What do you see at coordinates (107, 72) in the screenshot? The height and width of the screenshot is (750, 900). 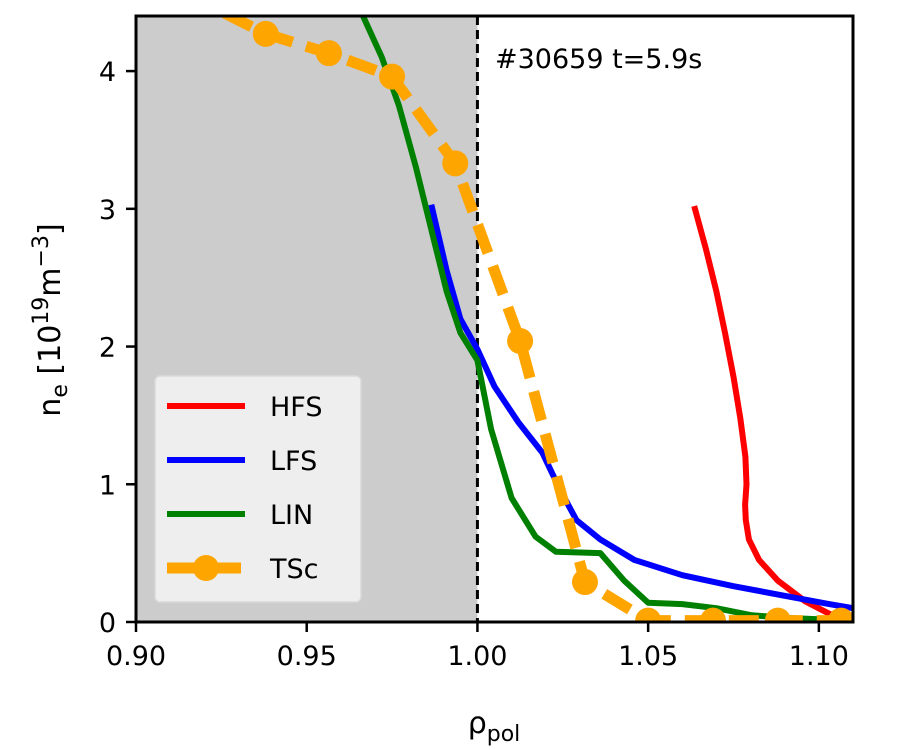 I see `y-tick-label: 4` at bounding box center [107, 72].